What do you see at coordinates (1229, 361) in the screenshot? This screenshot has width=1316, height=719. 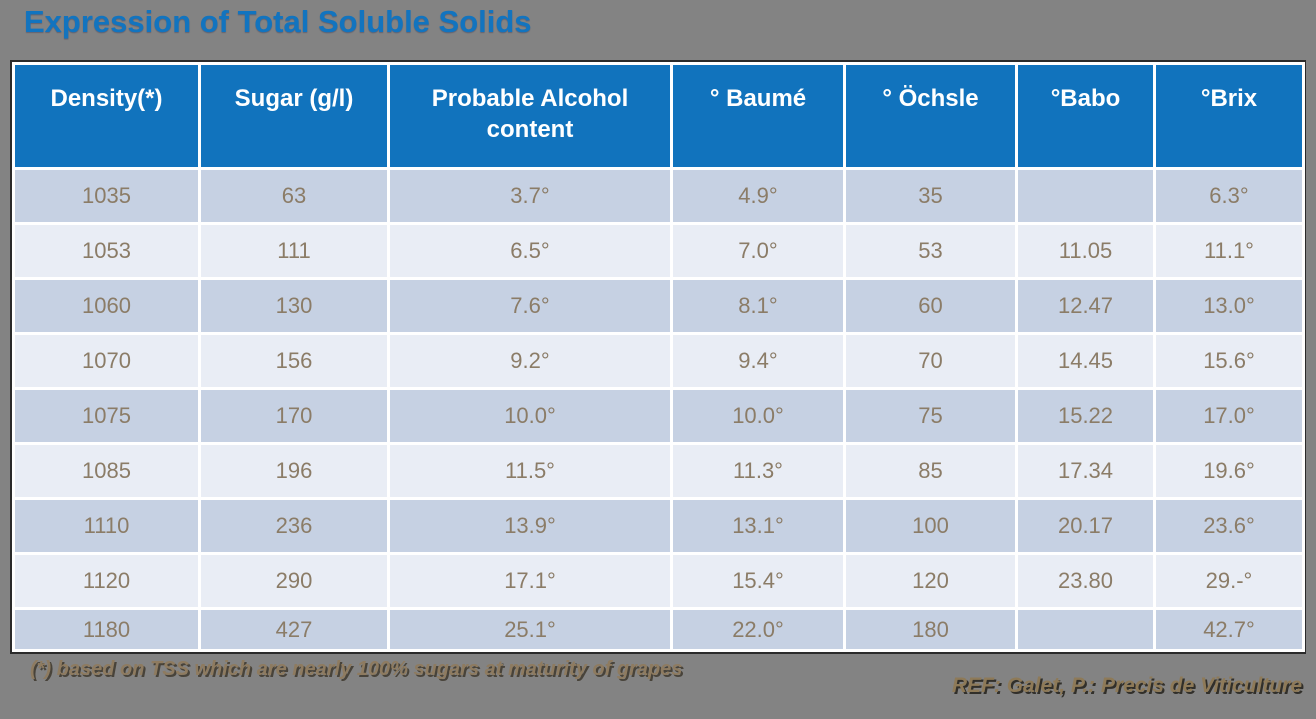 I see `table-cell: 15.6°` at bounding box center [1229, 361].